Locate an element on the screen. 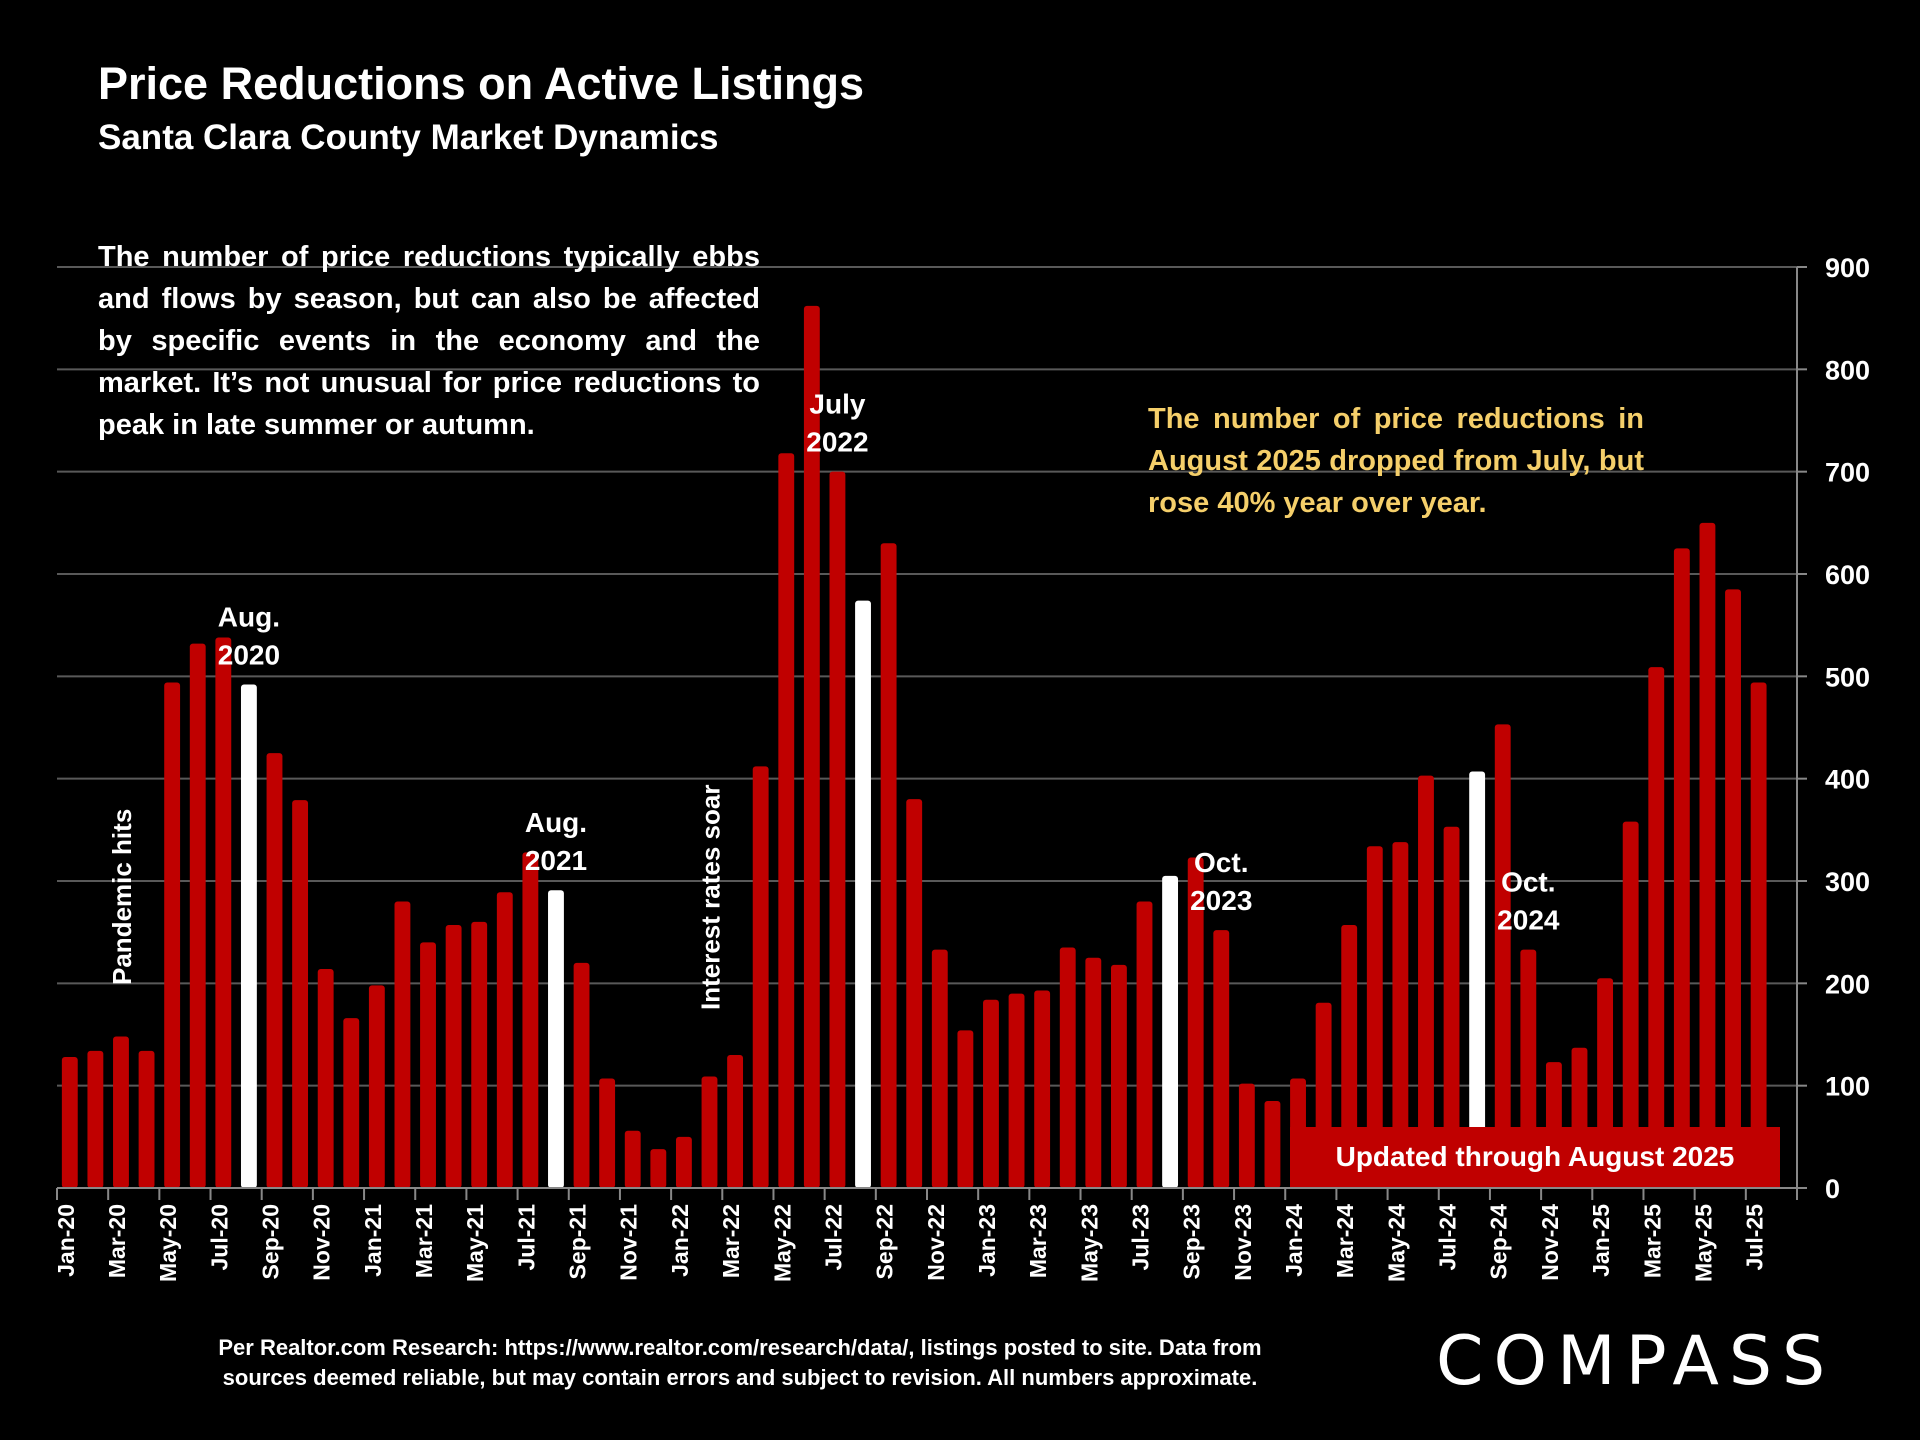  x-tick-label: Jan-21 is located at coordinates (373, 1240).